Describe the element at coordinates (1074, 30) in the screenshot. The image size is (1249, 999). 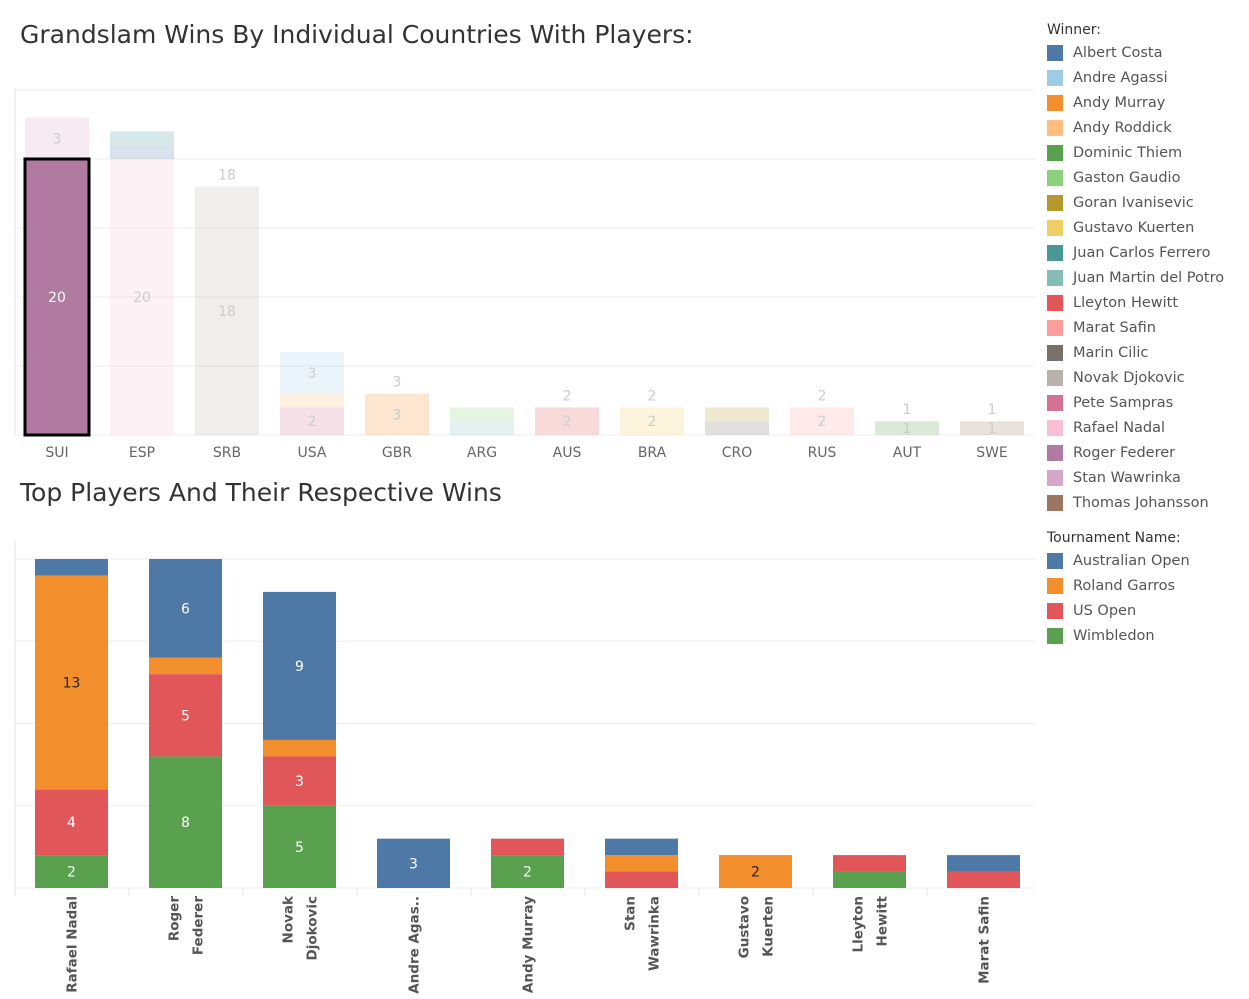
I see `winner-legend-title: Winner:` at that location.